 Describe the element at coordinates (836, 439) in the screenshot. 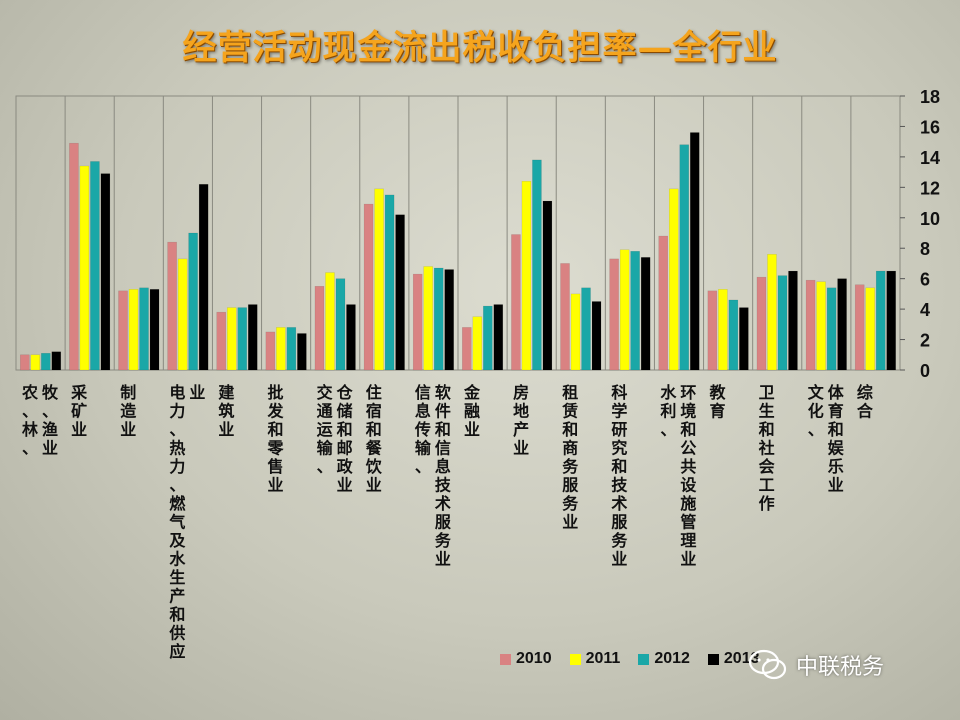

I see `x-category-label: 体育和娱乐业` at that location.